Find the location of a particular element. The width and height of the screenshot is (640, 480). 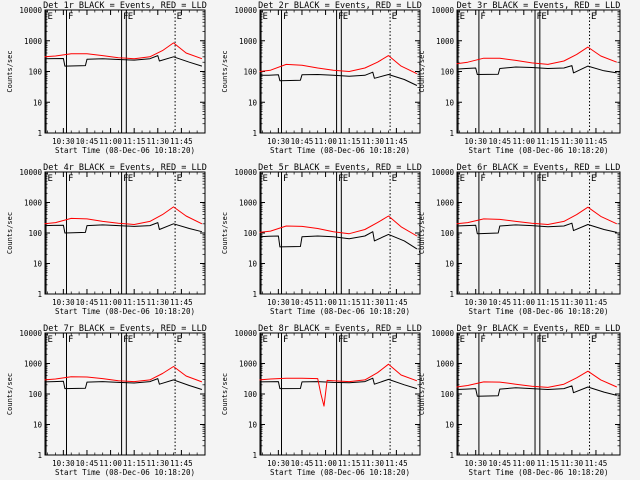

panel-title: Det 6r BLACK = Events, RED = LLD is located at coordinates (539, 168).